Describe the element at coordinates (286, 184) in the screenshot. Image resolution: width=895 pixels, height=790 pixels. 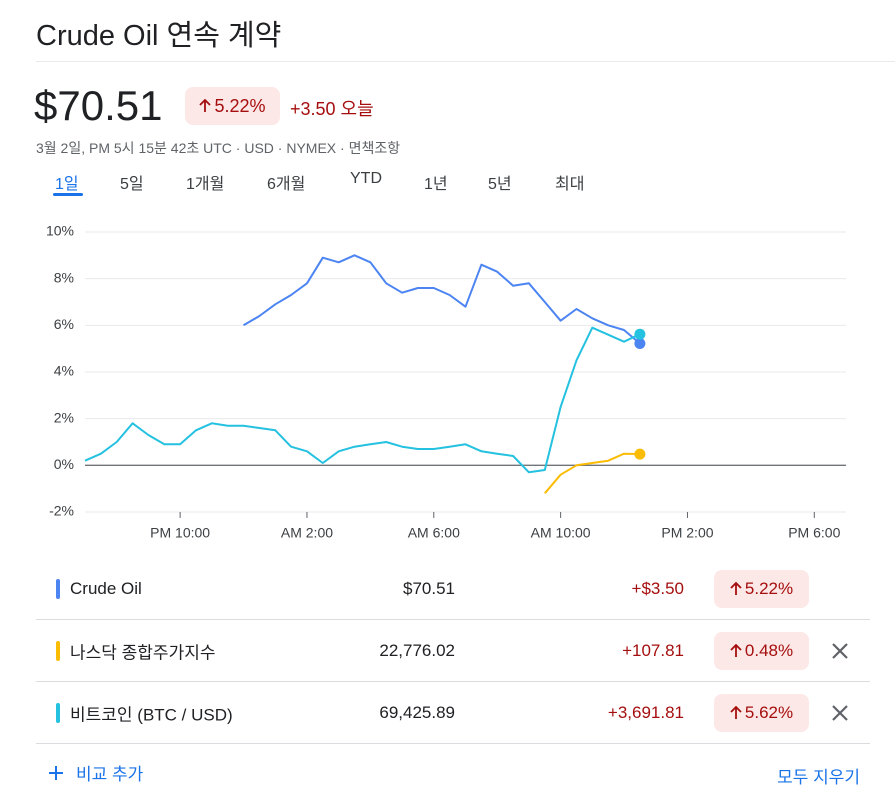
I see `tab: 6개월` at that location.